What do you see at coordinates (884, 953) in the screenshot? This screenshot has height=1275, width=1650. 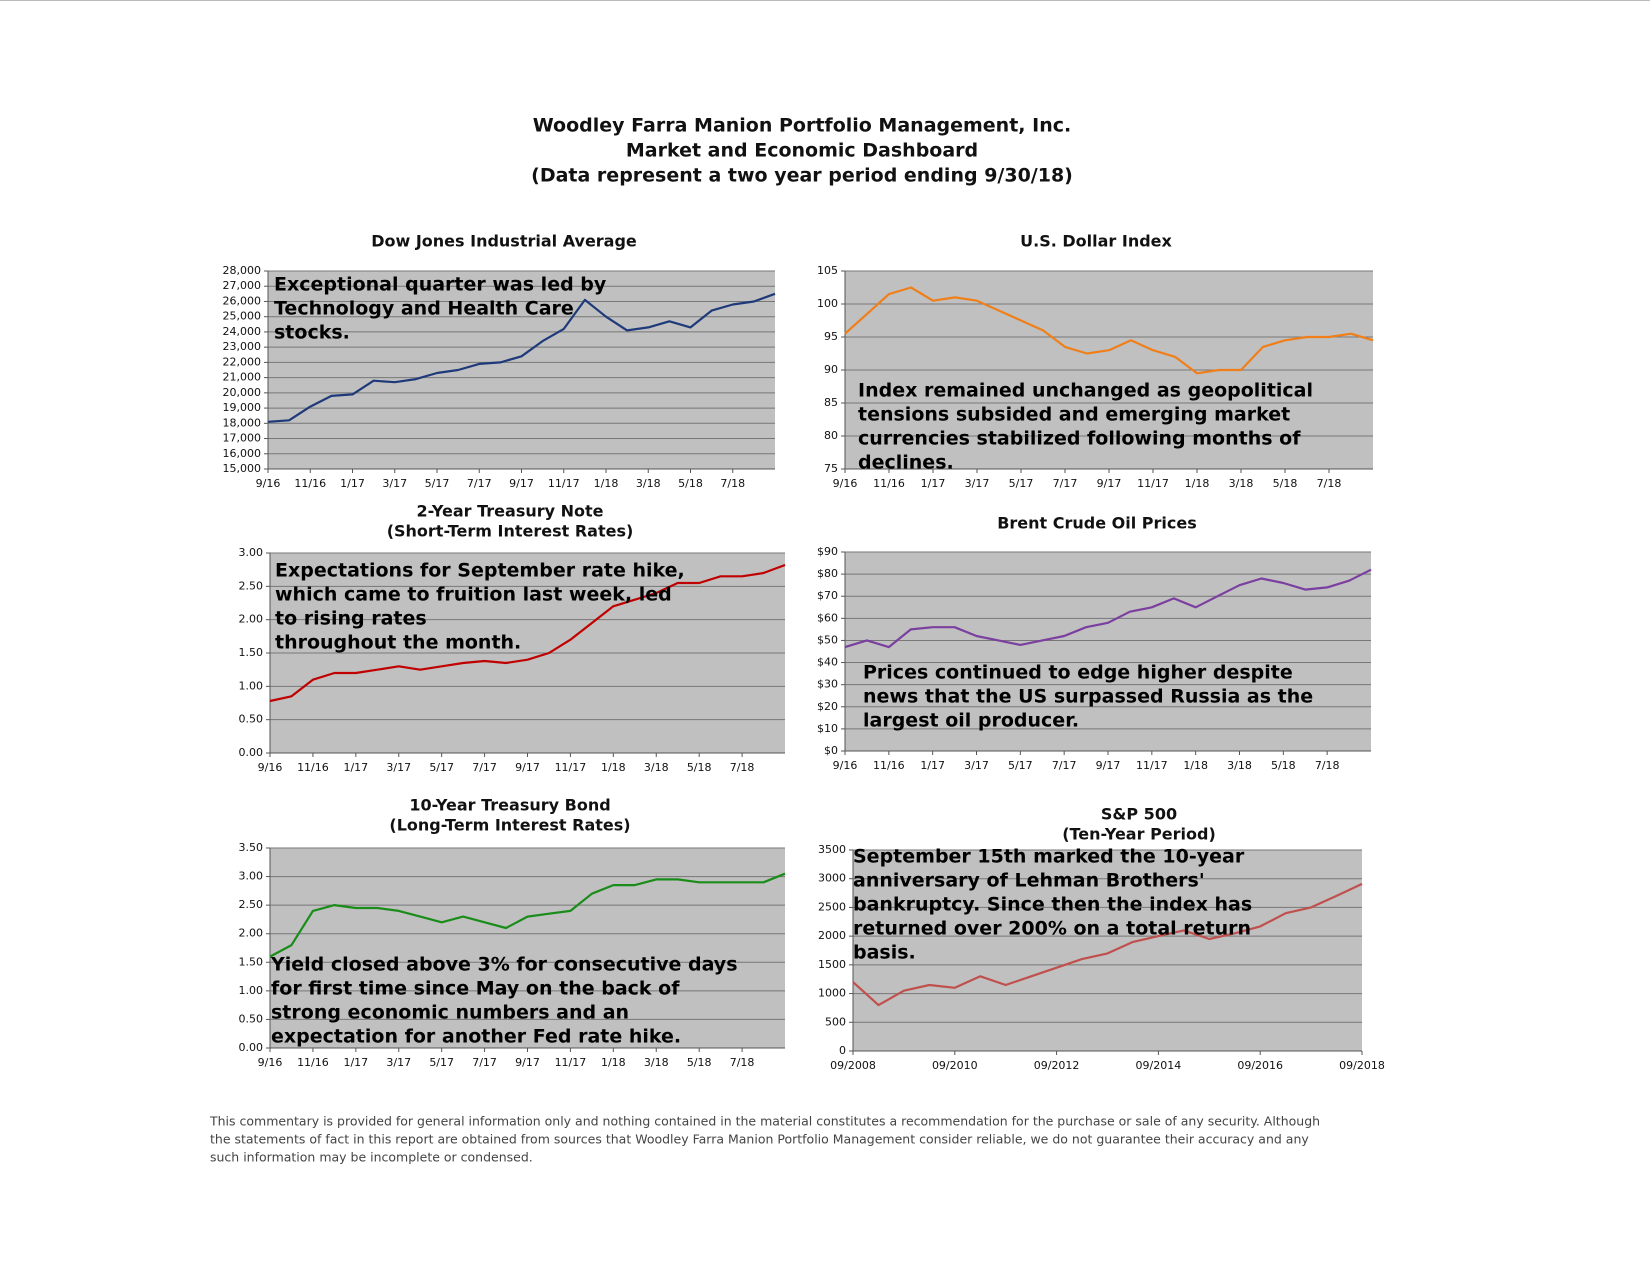 I see `annotation: basis.` at bounding box center [884, 953].